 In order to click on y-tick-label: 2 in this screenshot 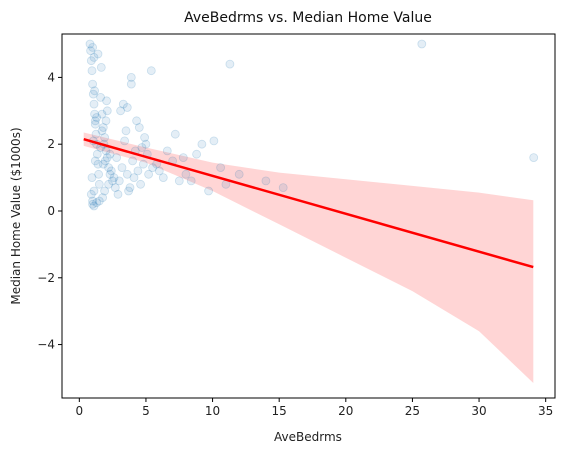, I will do `click(51, 144)`.